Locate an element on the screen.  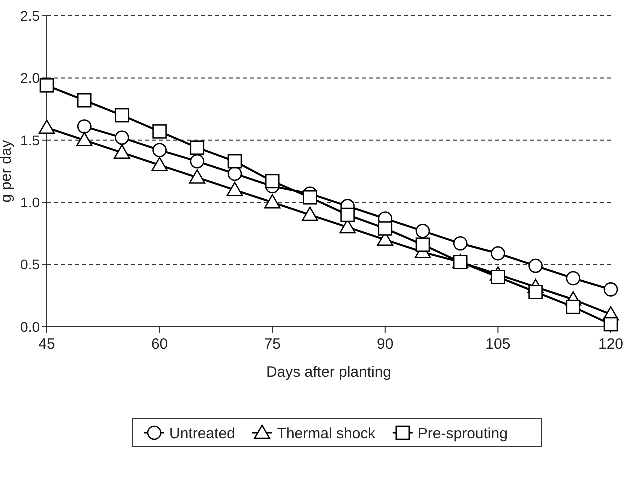
y-axis-title: g per day is located at coordinates (7, 171).